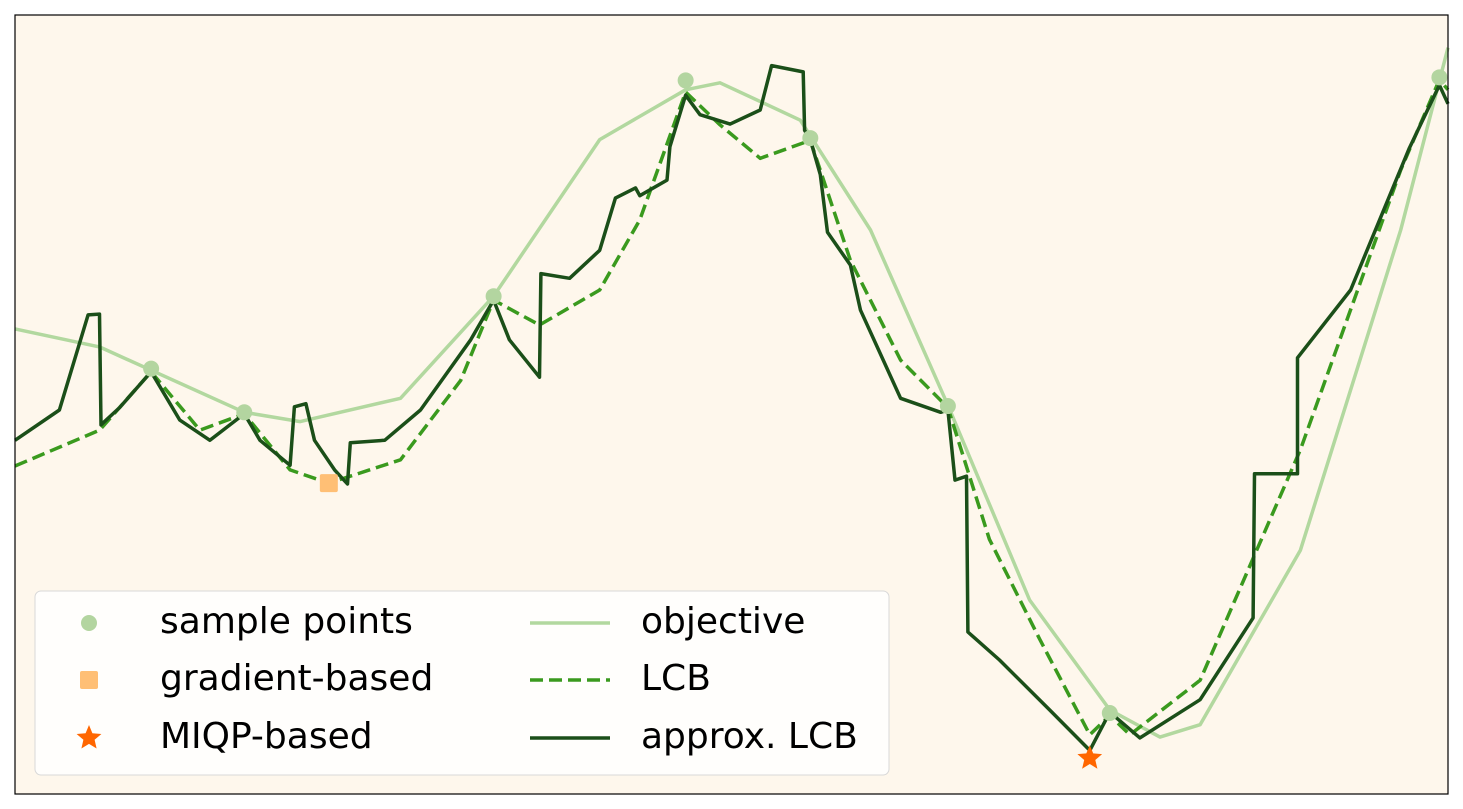 This screenshot has height=809, width=1463. I want to click on legend-box, so click(462, 683).